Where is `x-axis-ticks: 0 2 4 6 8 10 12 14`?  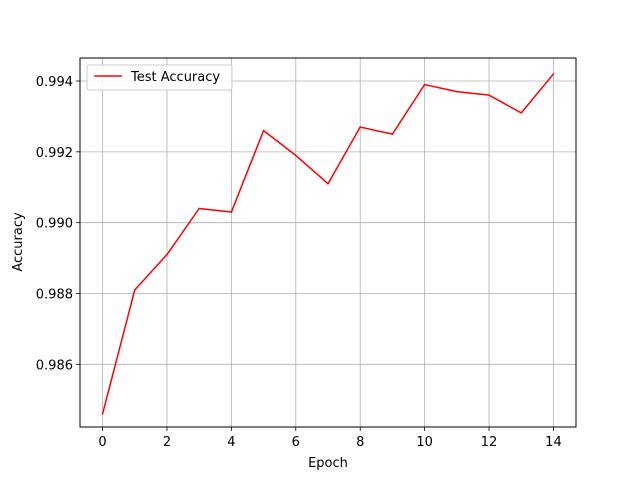
x-axis-ticks: 0 2 4 6 8 10 12 14 is located at coordinates (330, 438).